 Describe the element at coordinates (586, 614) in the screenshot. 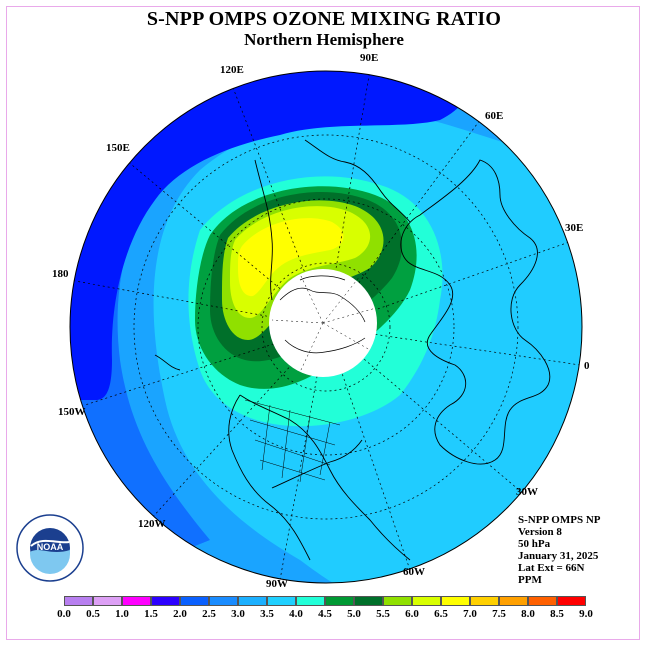

I see `colorbar-tick-label: 9.0` at that location.